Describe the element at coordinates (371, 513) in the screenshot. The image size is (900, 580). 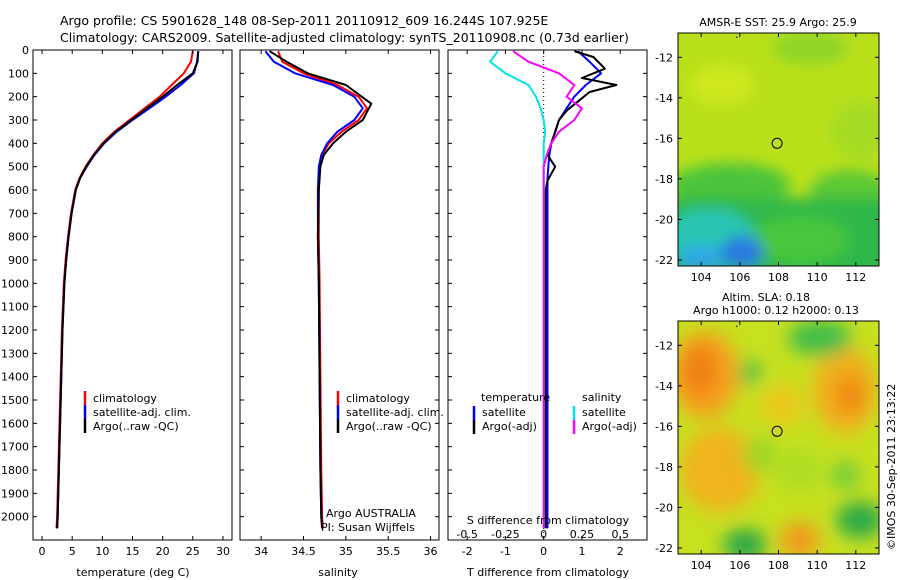
I see `float-owner-annotation: Argo AUSTRALIA` at that location.